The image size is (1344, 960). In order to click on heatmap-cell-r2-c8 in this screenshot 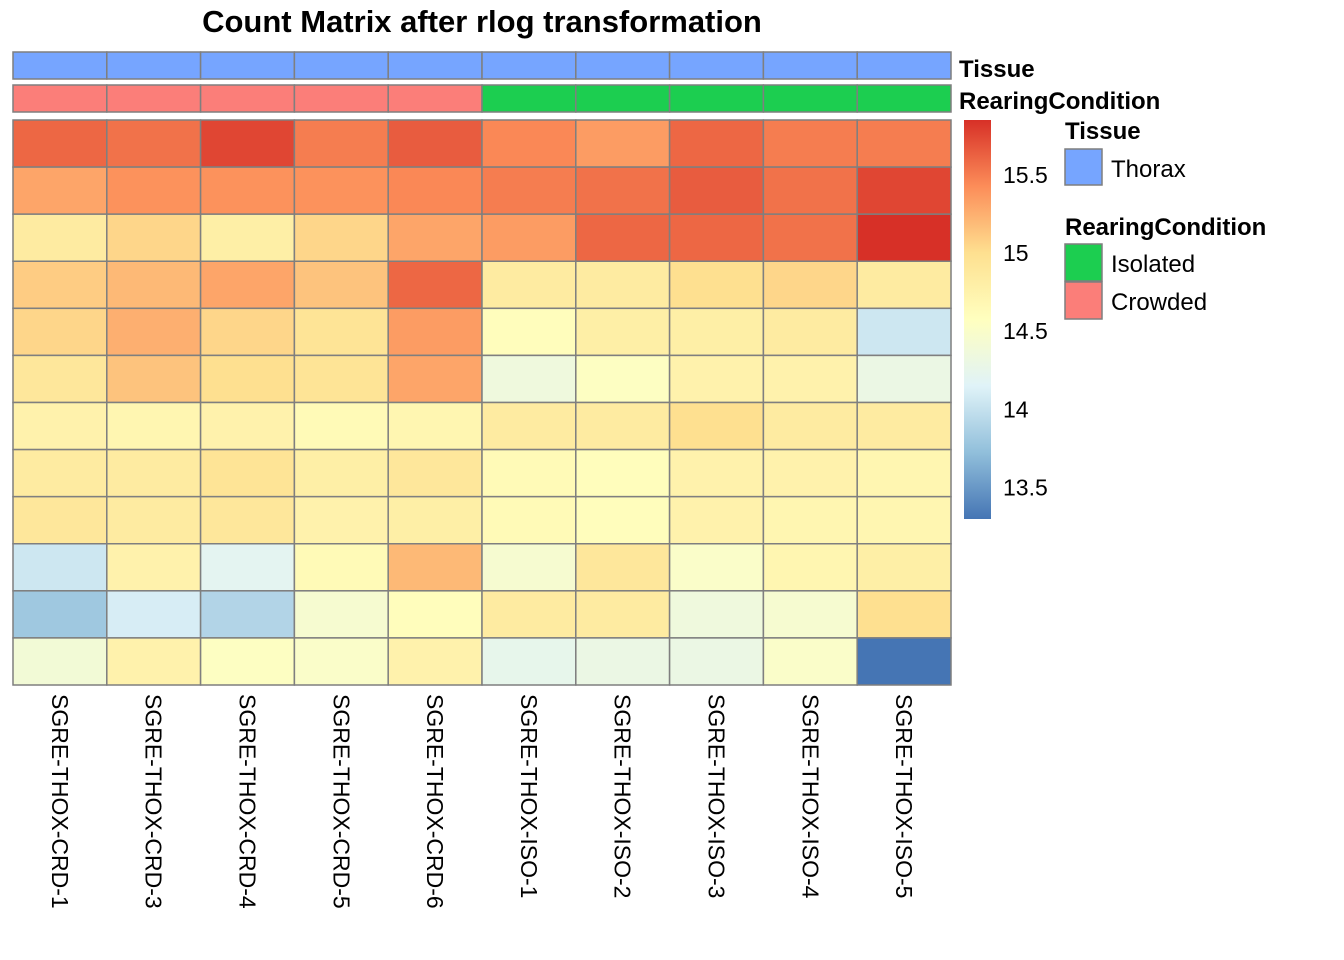, I will do `click(716, 190)`.